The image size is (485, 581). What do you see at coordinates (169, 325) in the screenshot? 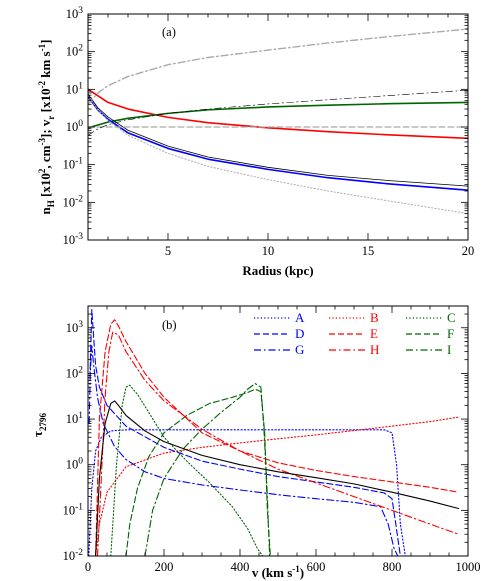
I see `panel-label: (b)` at bounding box center [169, 325].